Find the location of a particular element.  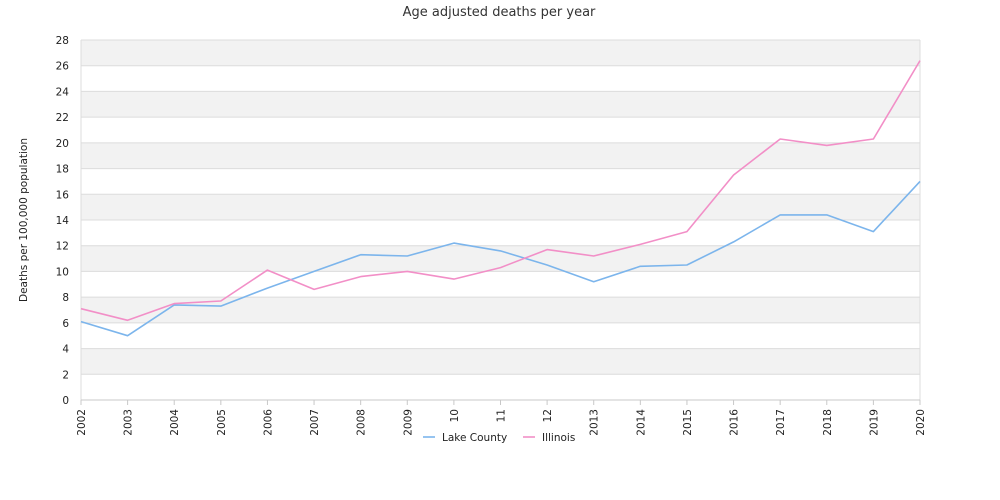

y-tick-label: 12 is located at coordinates (62, 247).